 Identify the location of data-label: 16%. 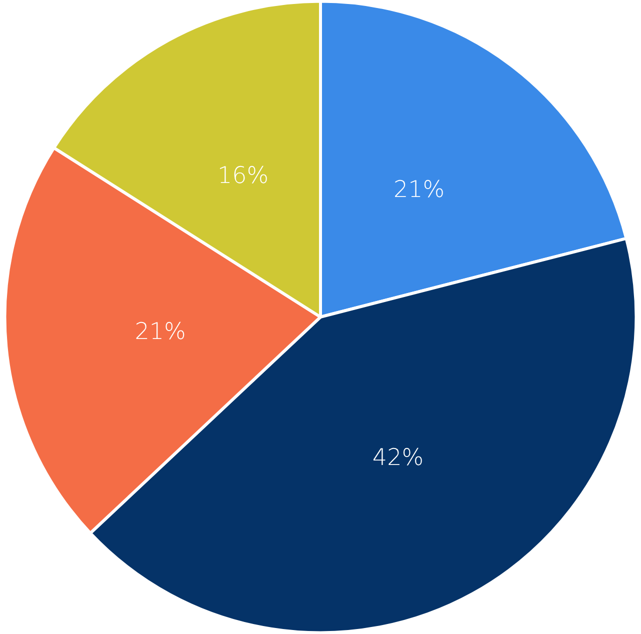
(243, 176).